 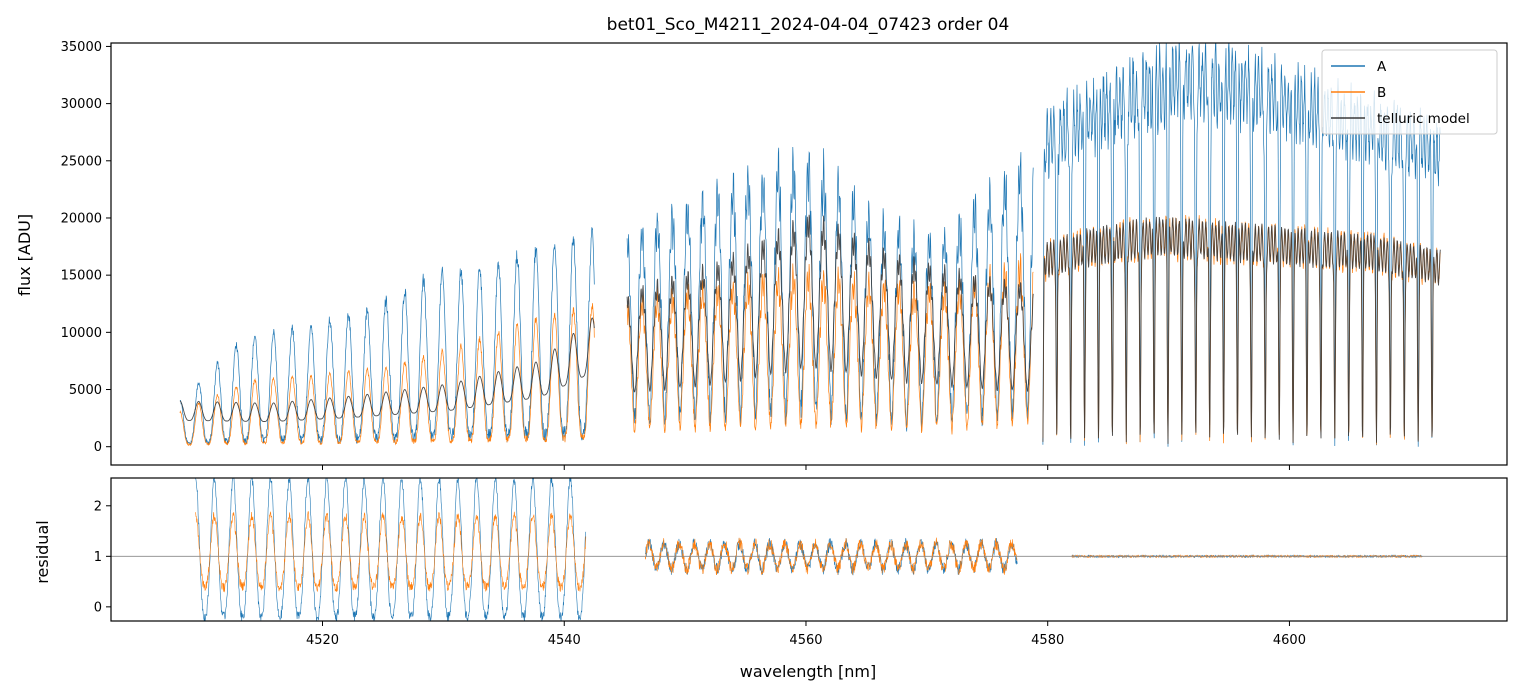 I want to click on legend-label-a: A, so click(x=1382, y=67).